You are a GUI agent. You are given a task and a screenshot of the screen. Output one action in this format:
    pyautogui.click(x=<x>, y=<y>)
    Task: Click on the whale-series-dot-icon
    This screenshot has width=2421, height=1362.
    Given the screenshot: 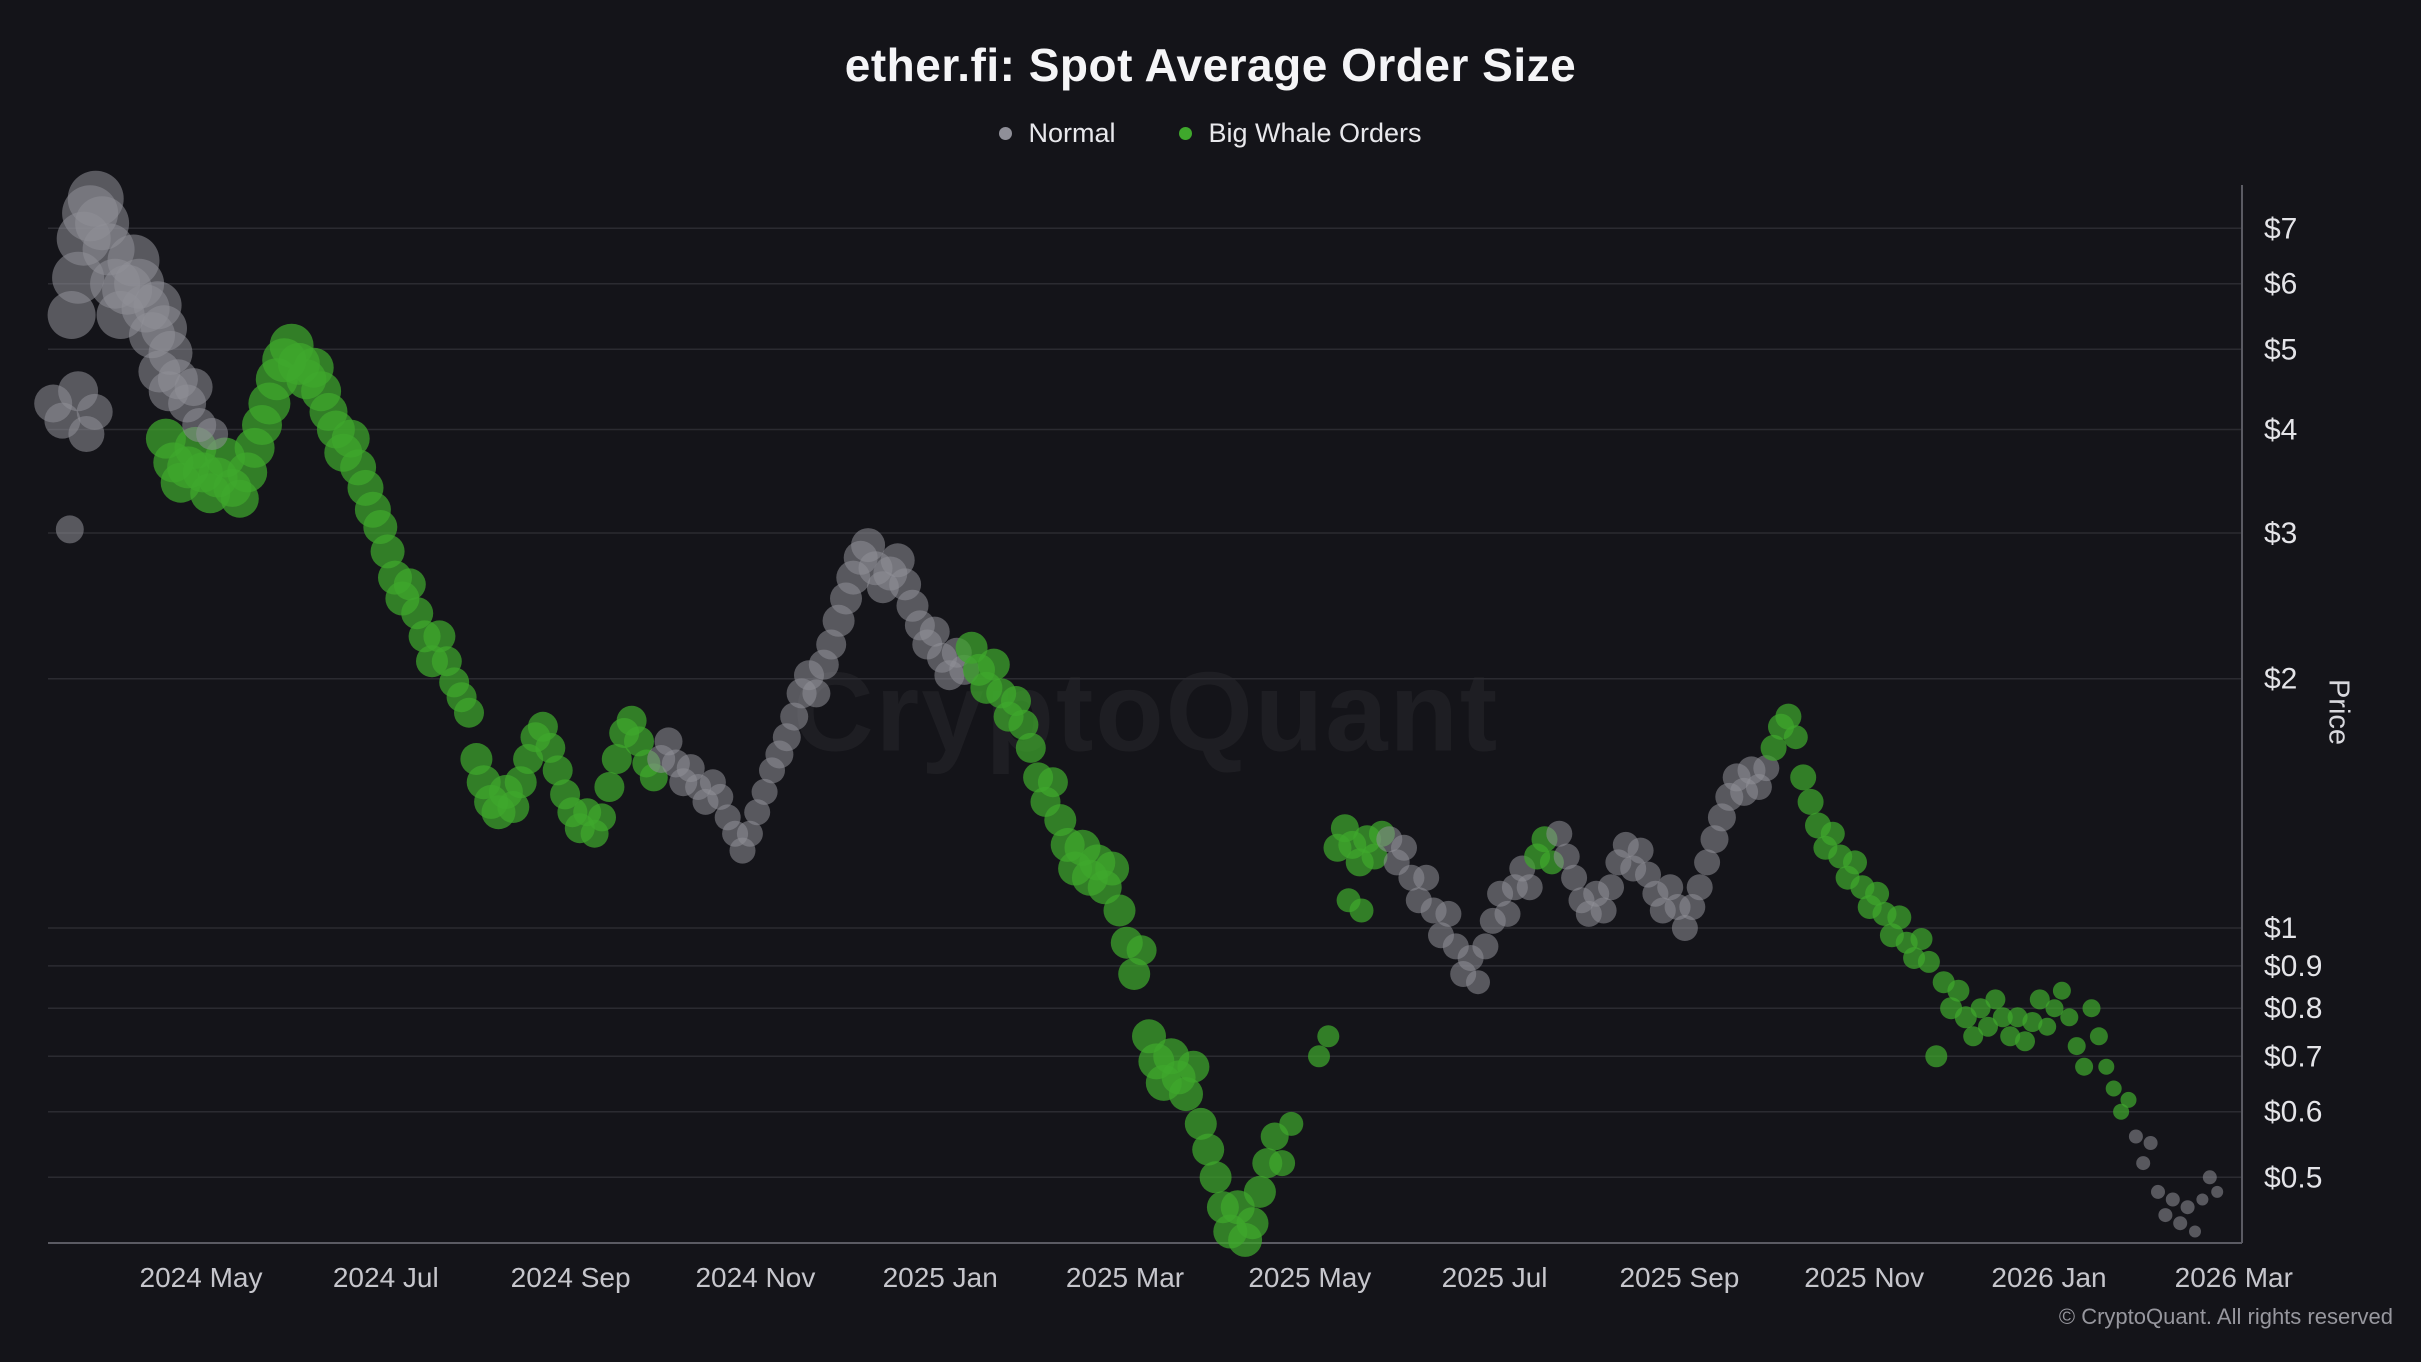 What is the action you would take?
    pyautogui.click(x=1186, y=133)
    